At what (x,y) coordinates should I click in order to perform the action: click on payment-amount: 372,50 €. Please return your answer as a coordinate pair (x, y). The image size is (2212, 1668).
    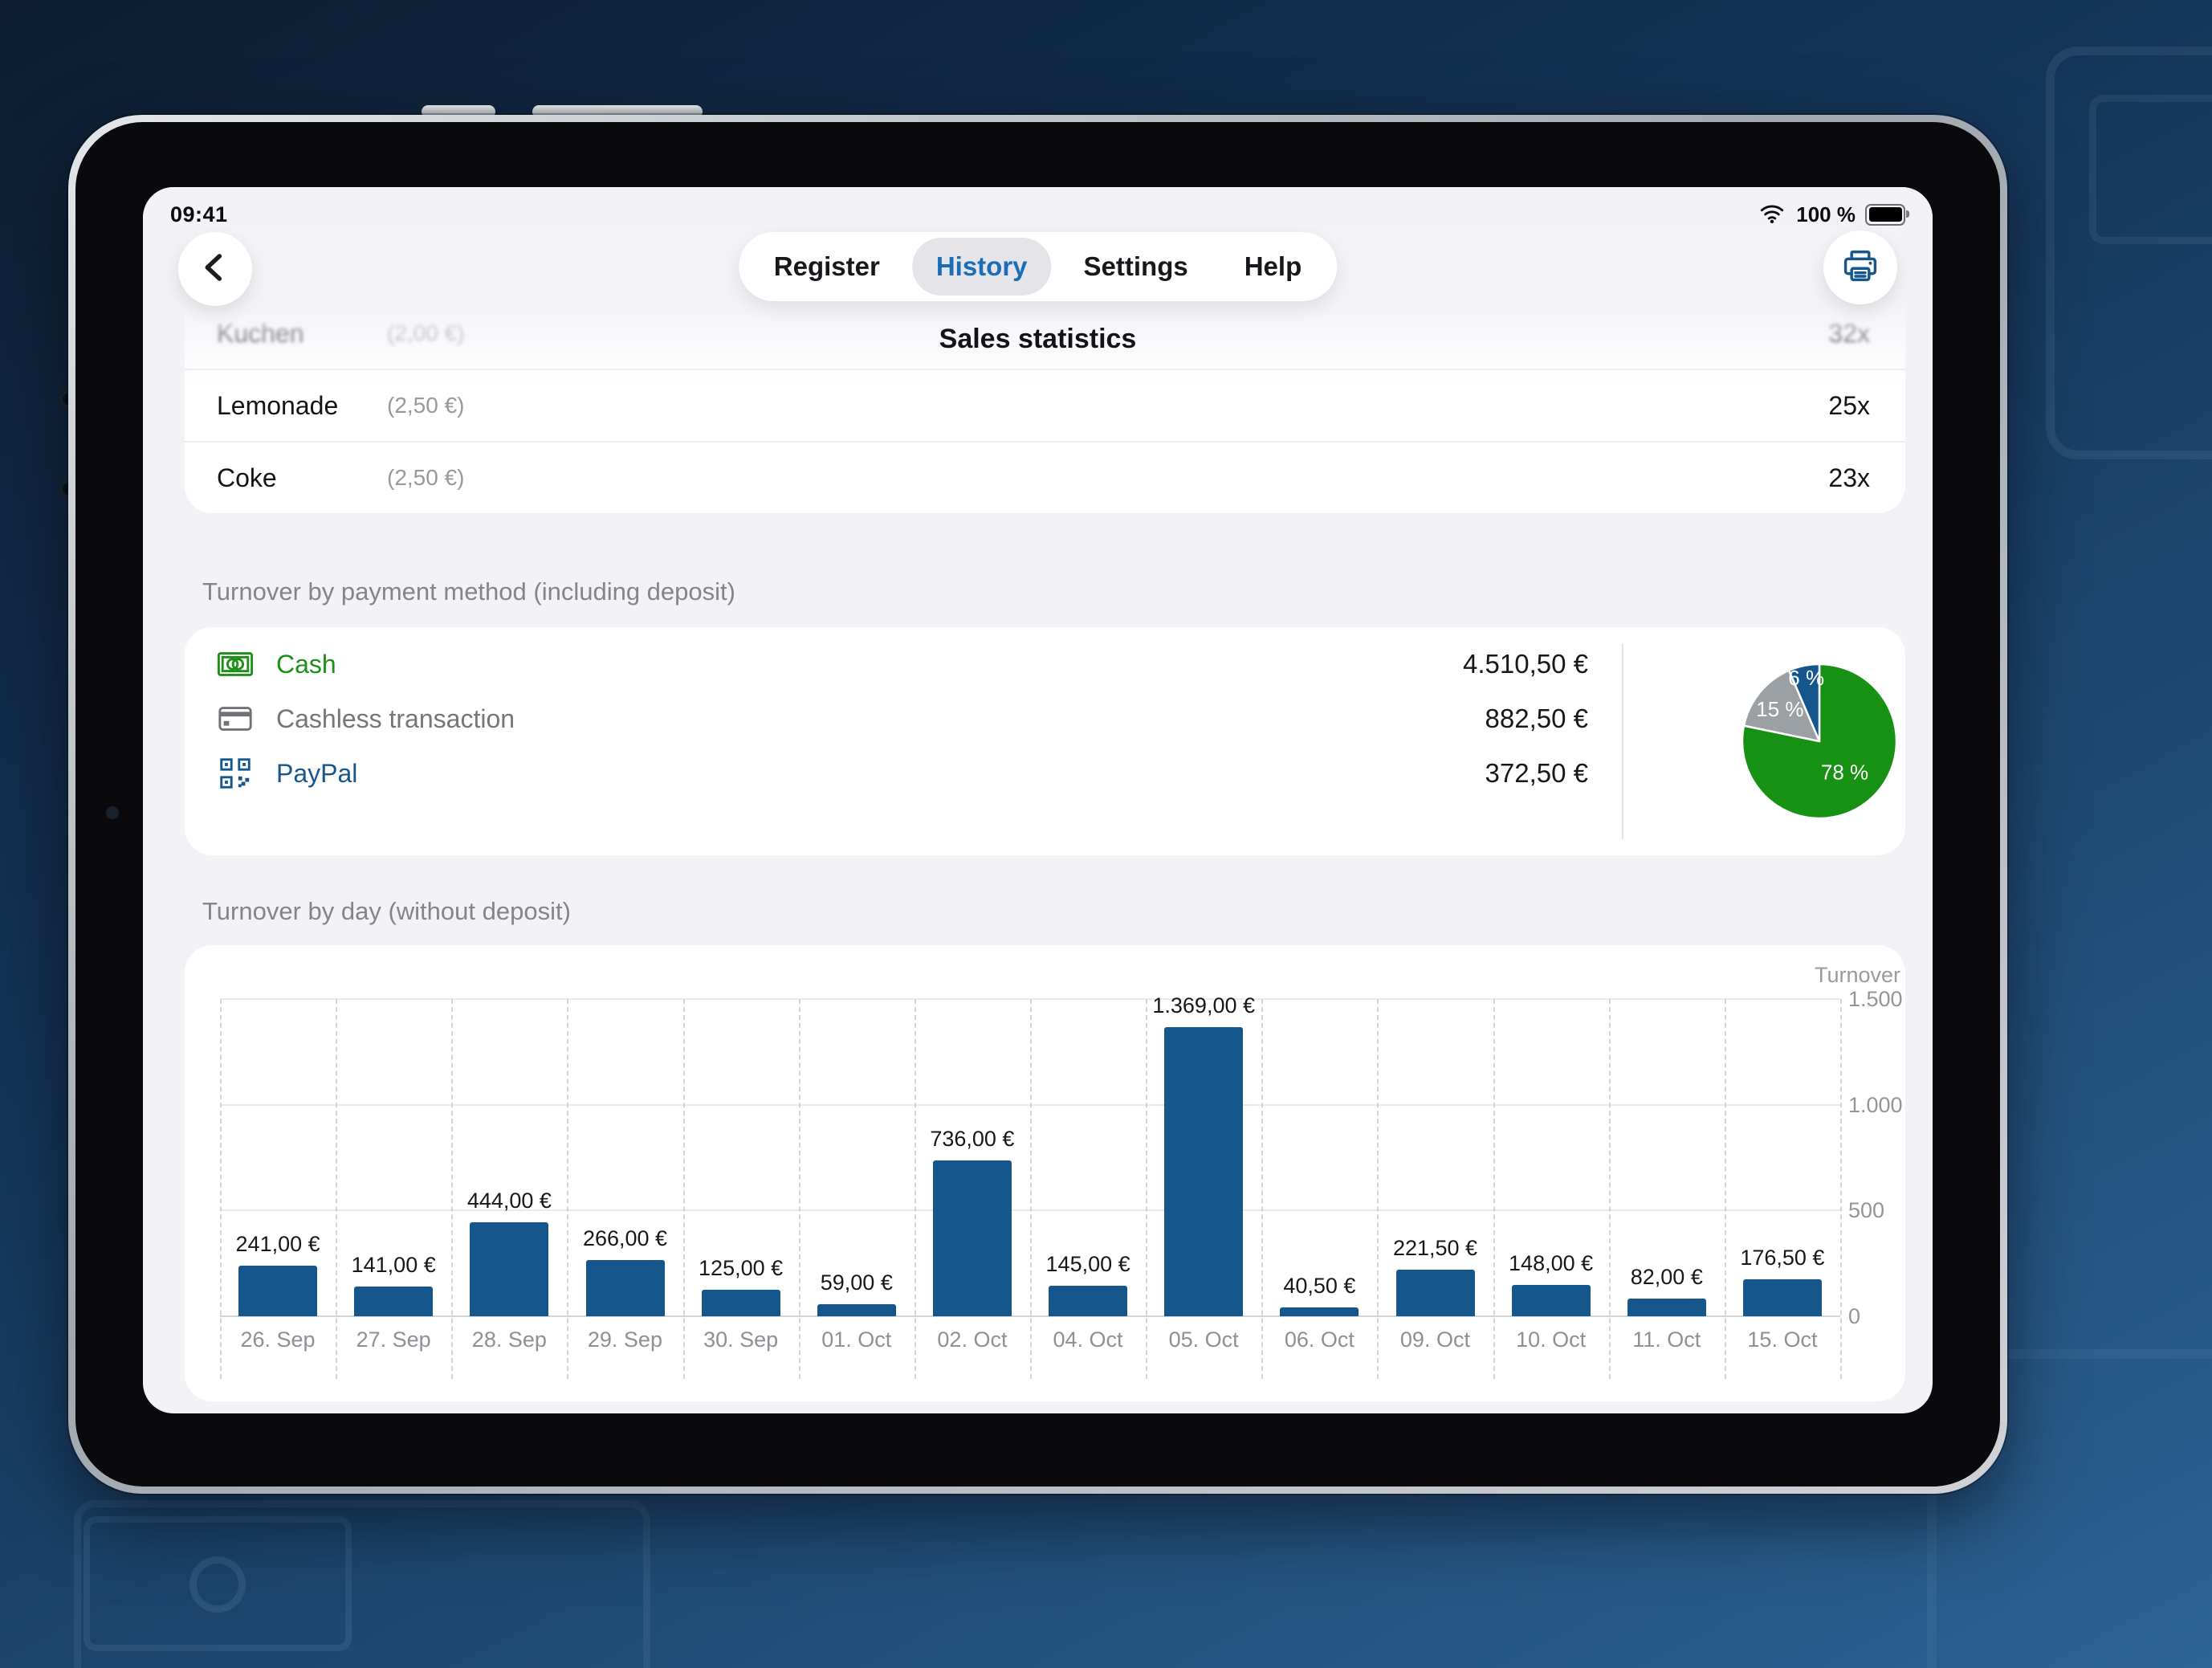
    Looking at the image, I should click on (1536, 773).